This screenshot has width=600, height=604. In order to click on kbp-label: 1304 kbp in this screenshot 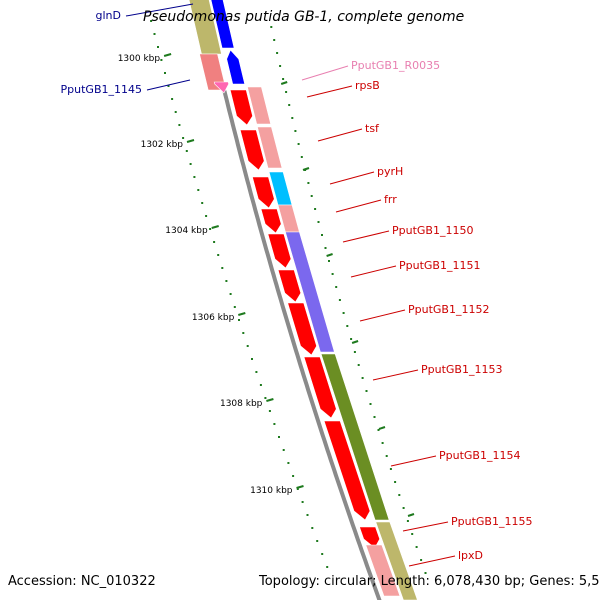, I will do `click(186, 231)`.